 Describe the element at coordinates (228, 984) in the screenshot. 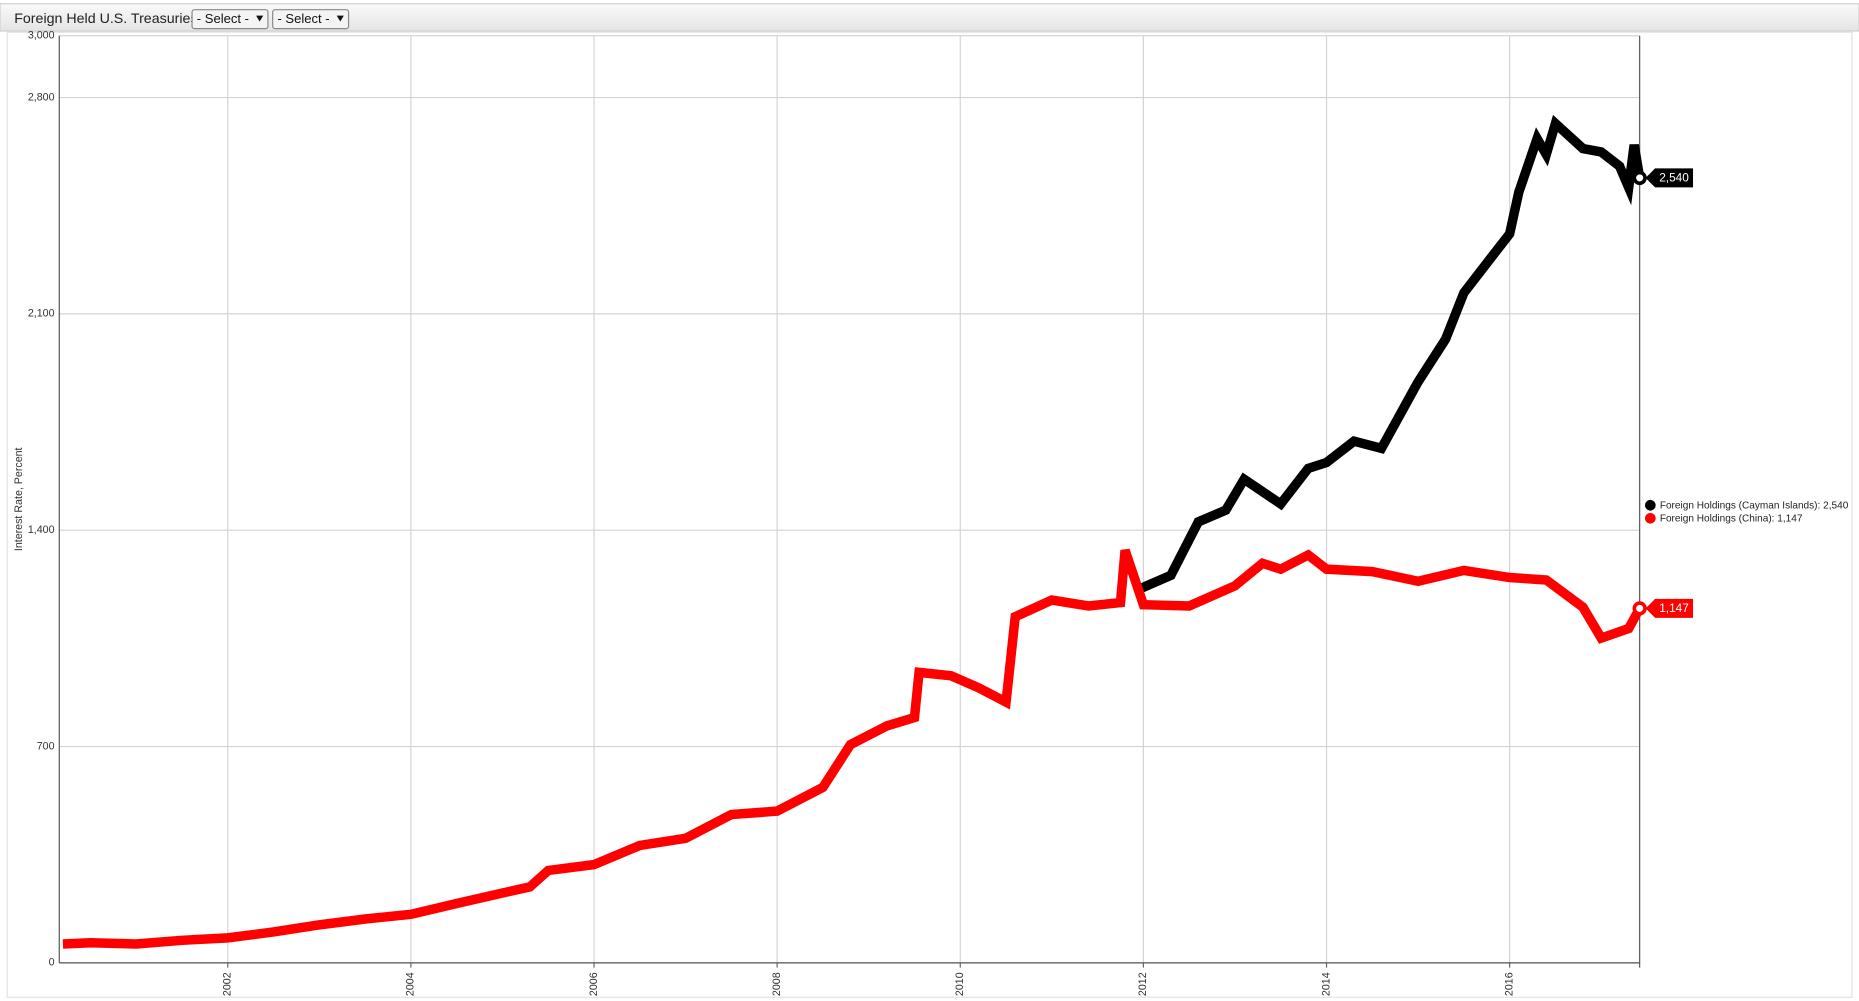

I see `x-tick-label: 2002` at that location.